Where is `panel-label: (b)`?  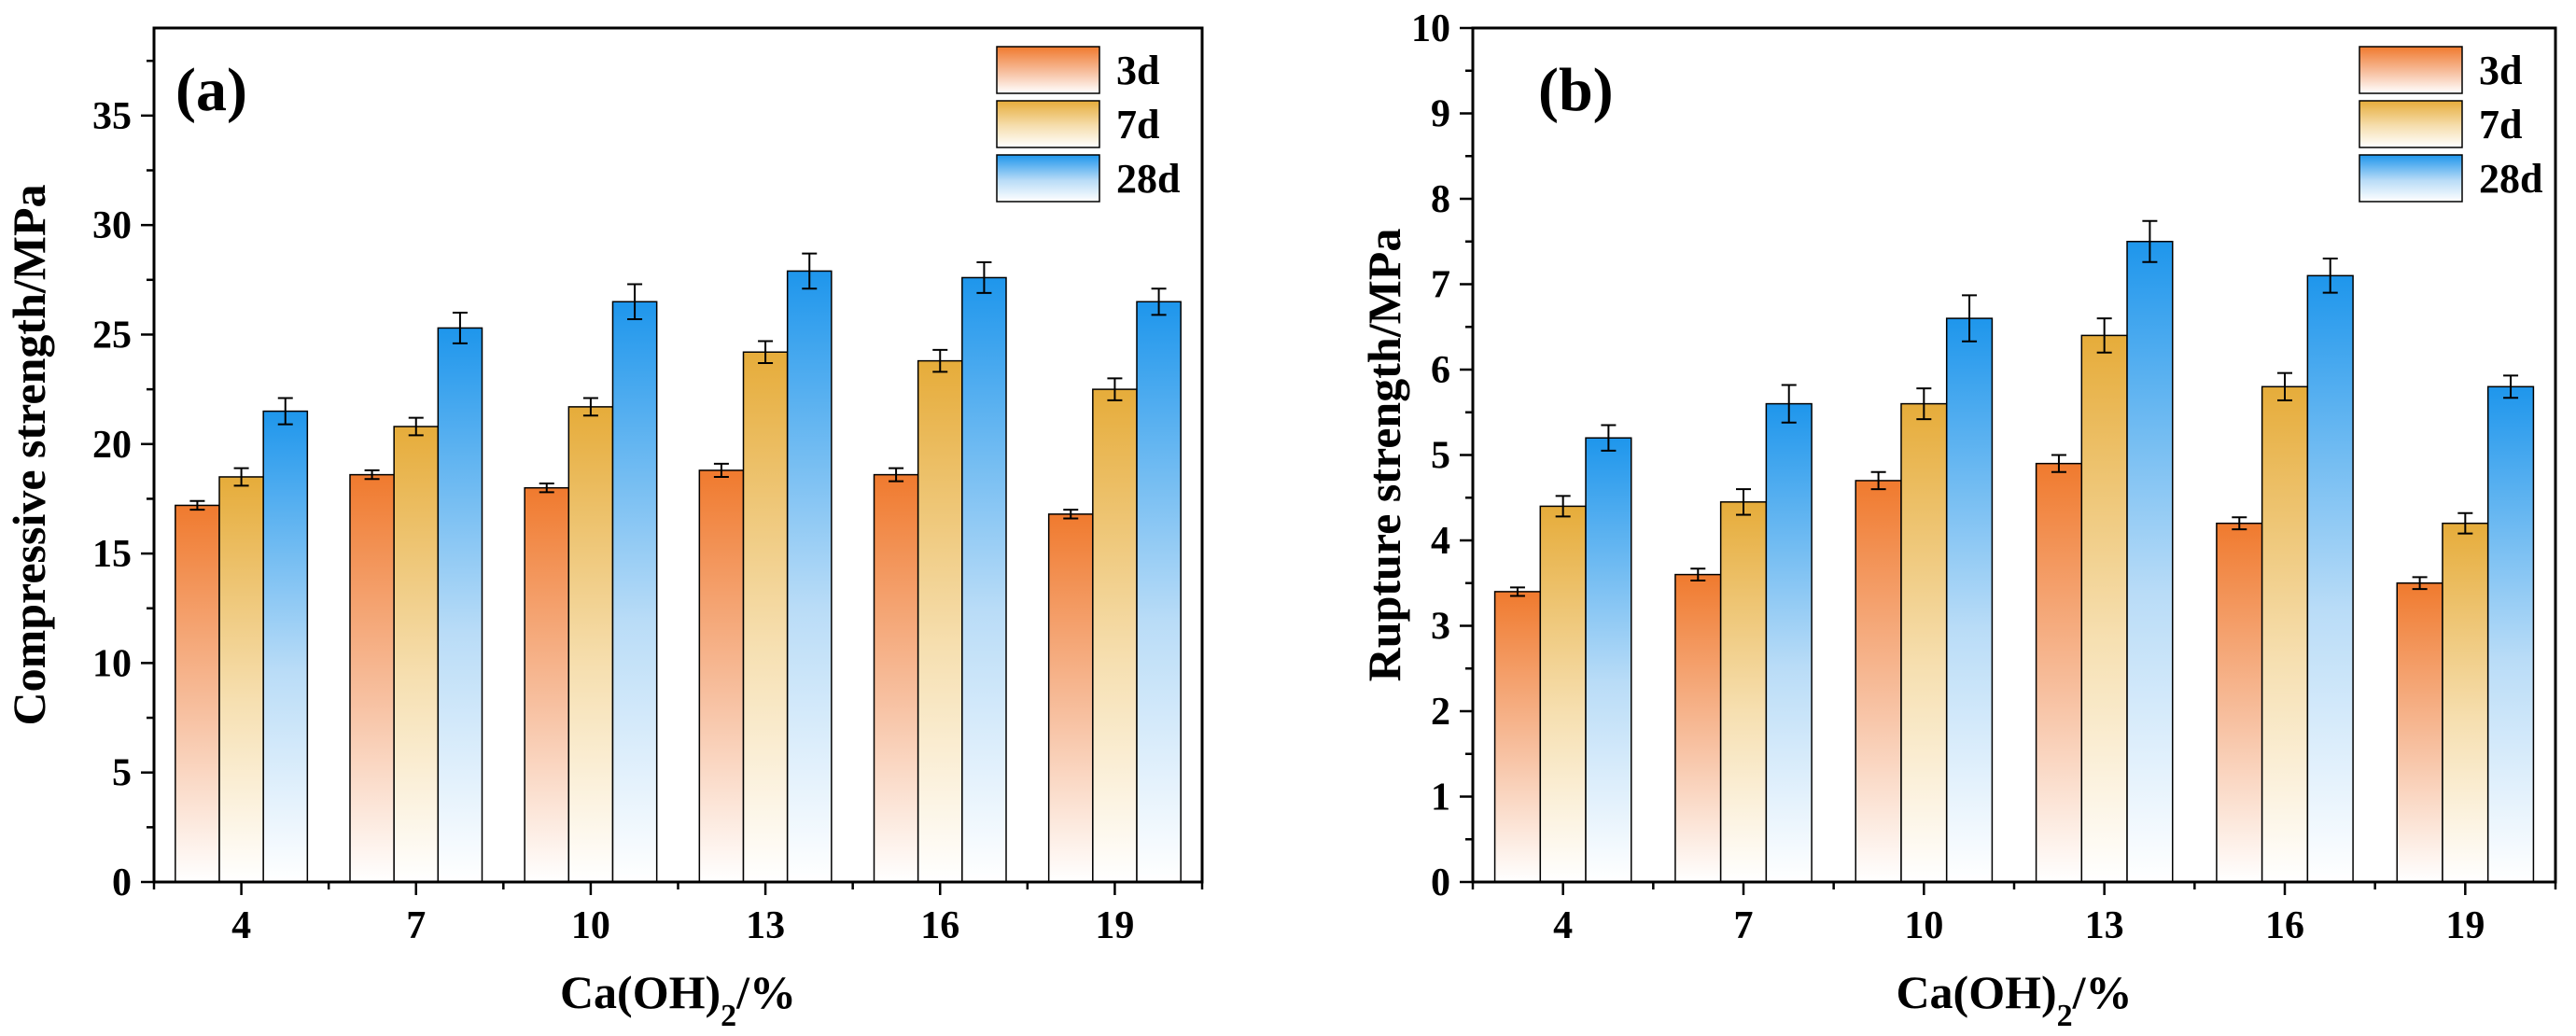
panel-label: (b) is located at coordinates (1576, 90).